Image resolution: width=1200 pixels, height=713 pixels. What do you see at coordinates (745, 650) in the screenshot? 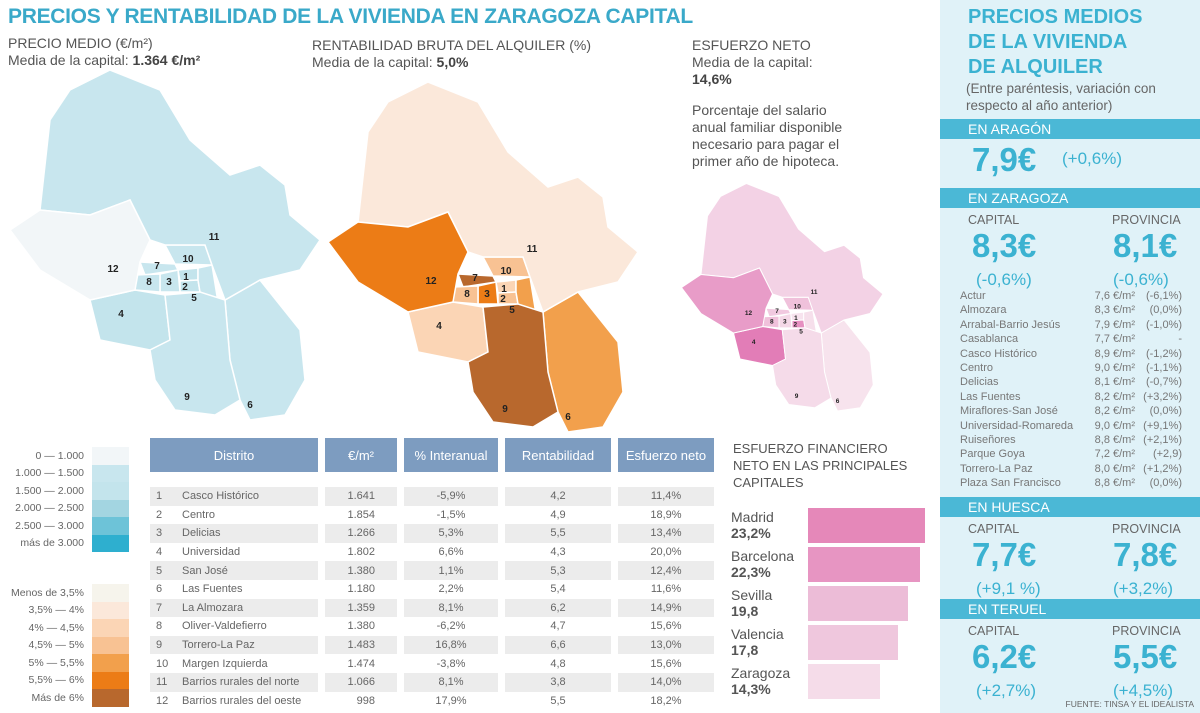
I see `value-label: 17,8` at bounding box center [745, 650].